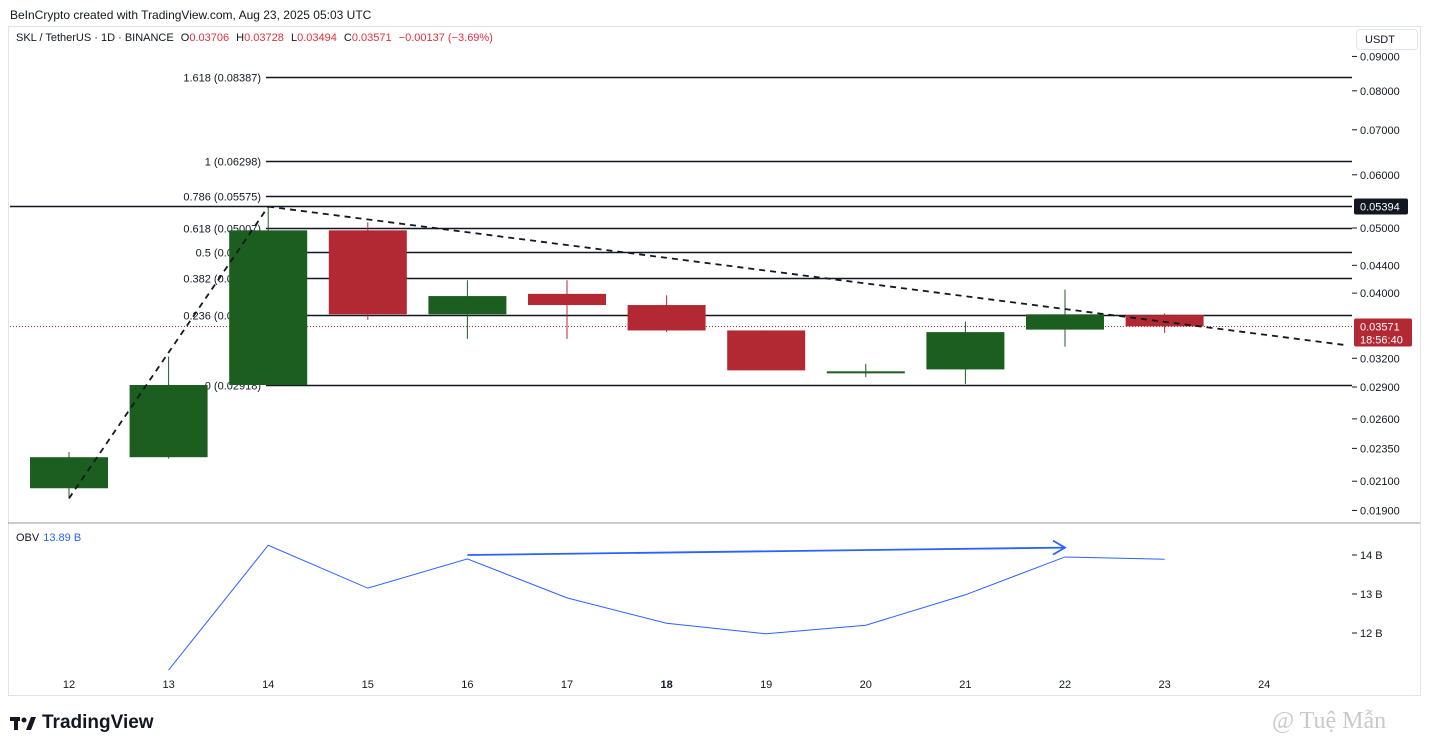 The width and height of the screenshot is (1430, 750). I want to click on price-tick-label: 0.08000, so click(1380, 92).